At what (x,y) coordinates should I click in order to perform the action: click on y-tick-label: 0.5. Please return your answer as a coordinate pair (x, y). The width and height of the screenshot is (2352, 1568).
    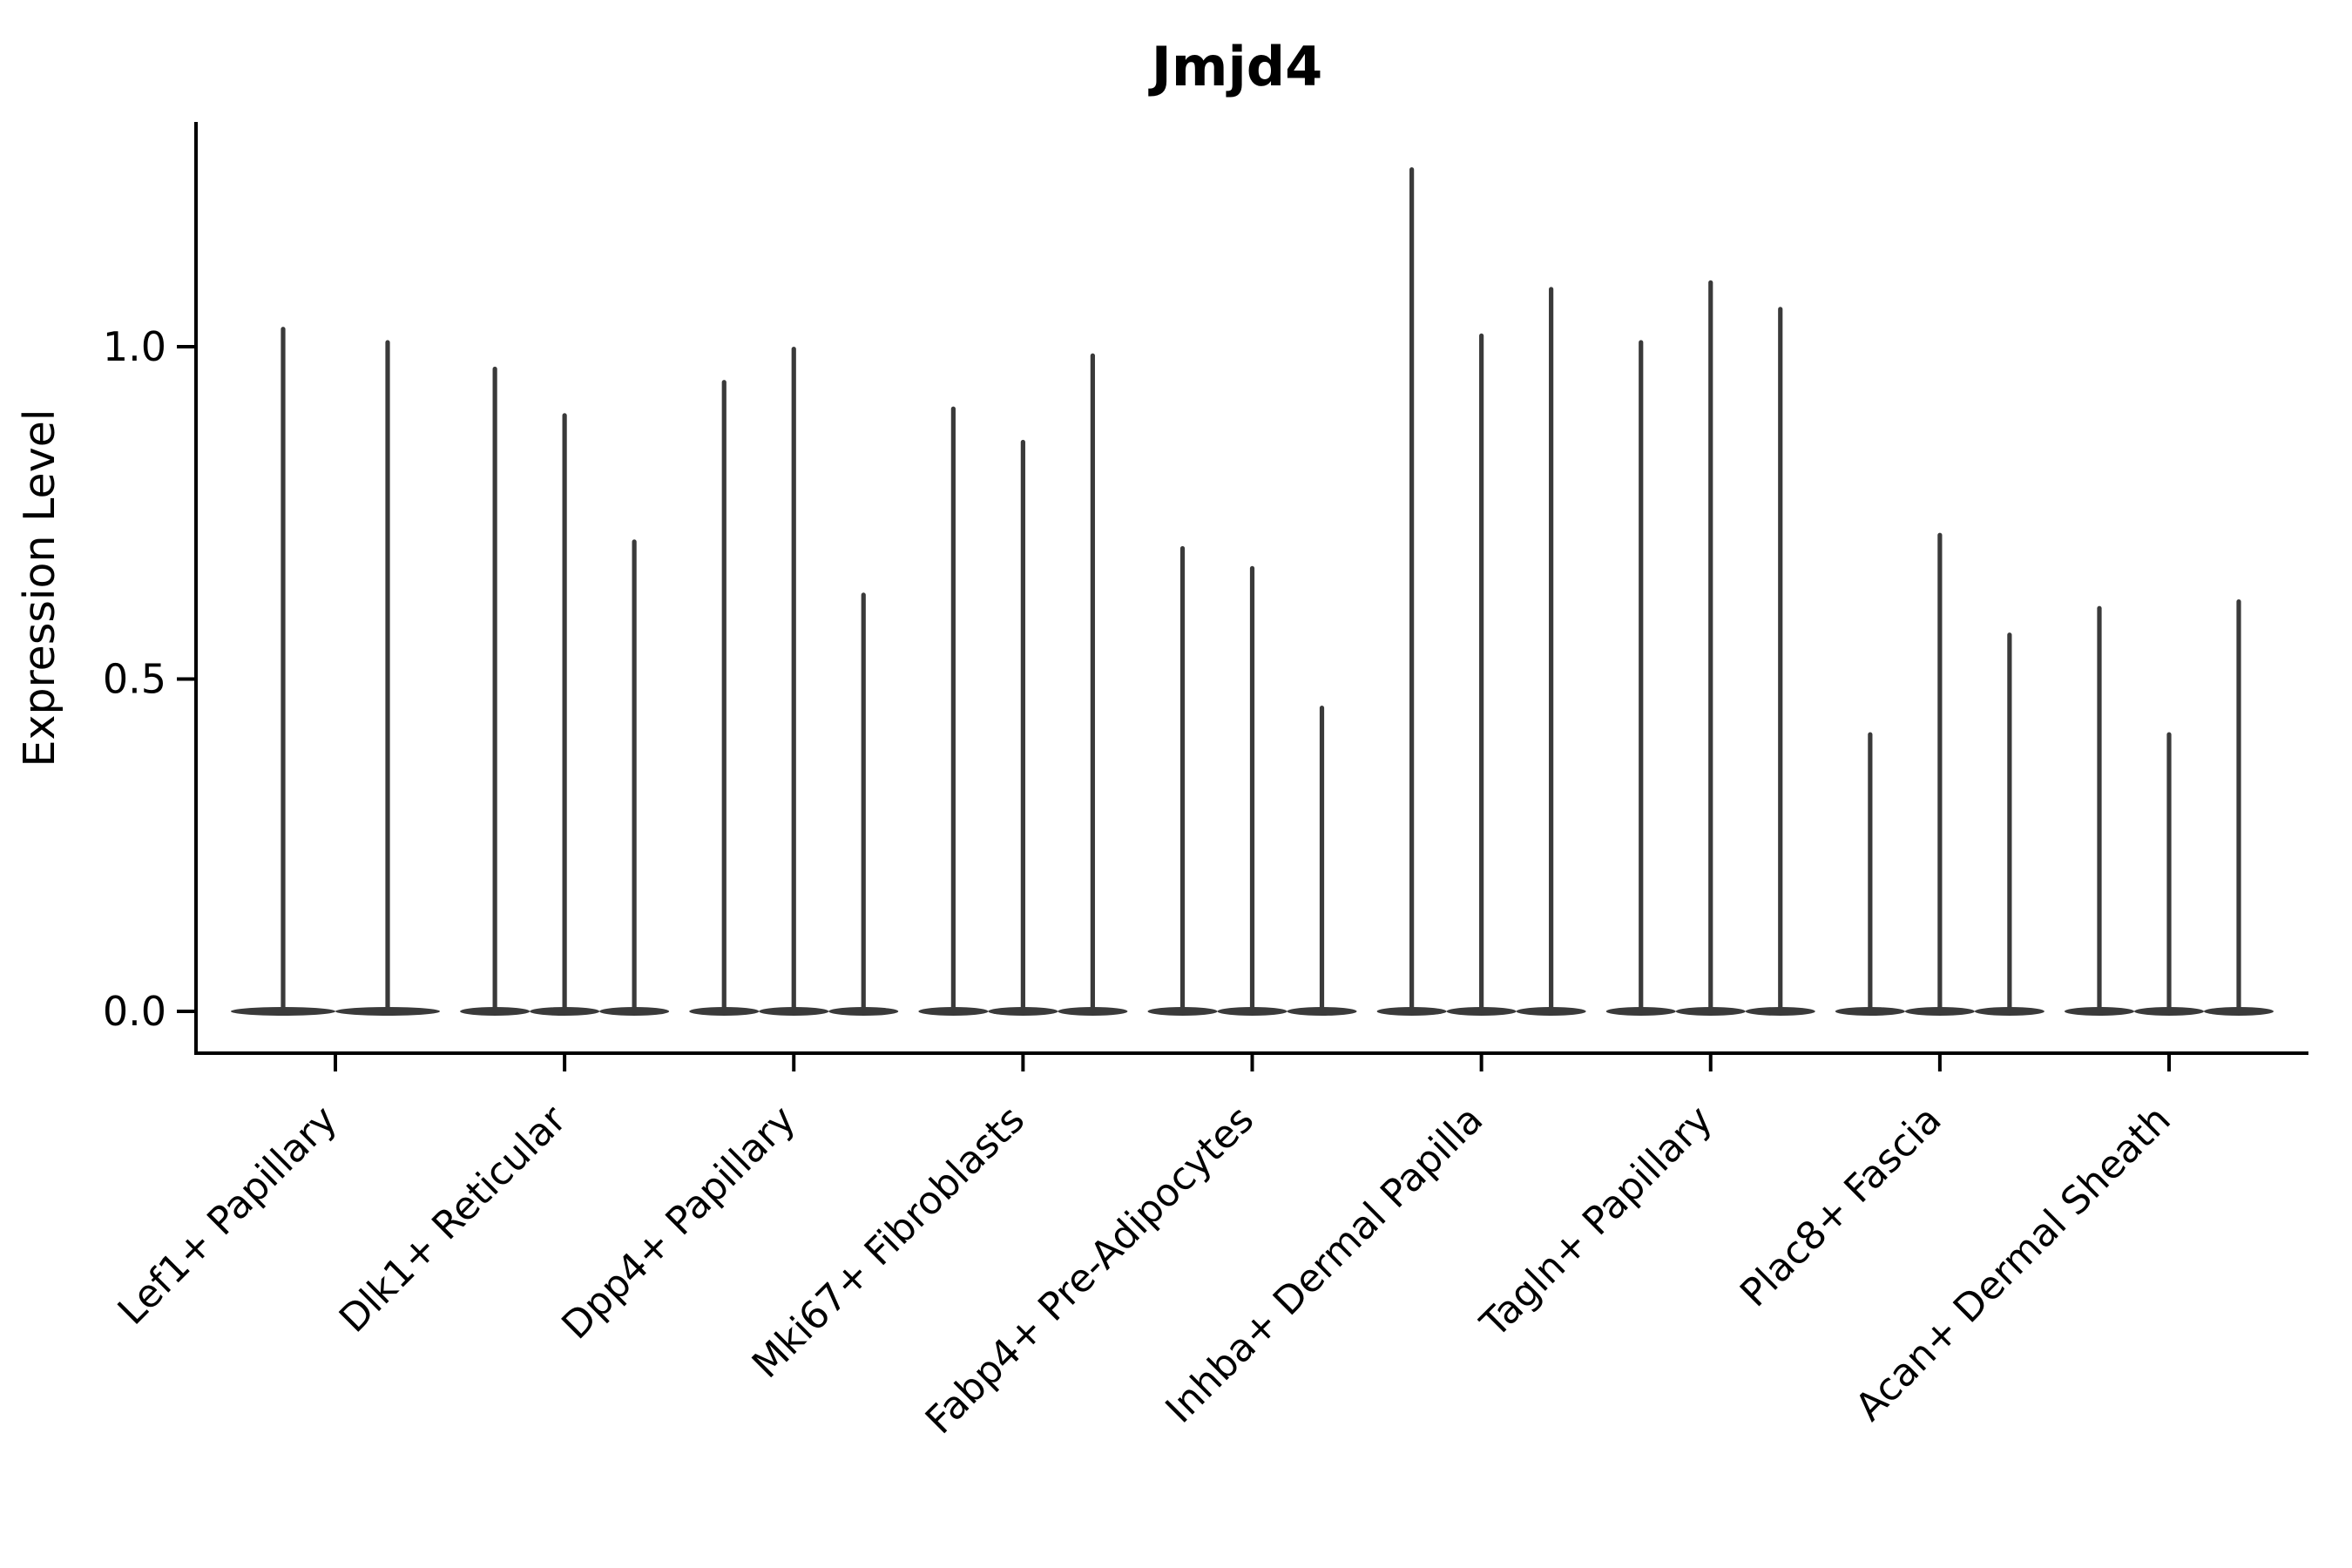
    Looking at the image, I should click on (134, 679).